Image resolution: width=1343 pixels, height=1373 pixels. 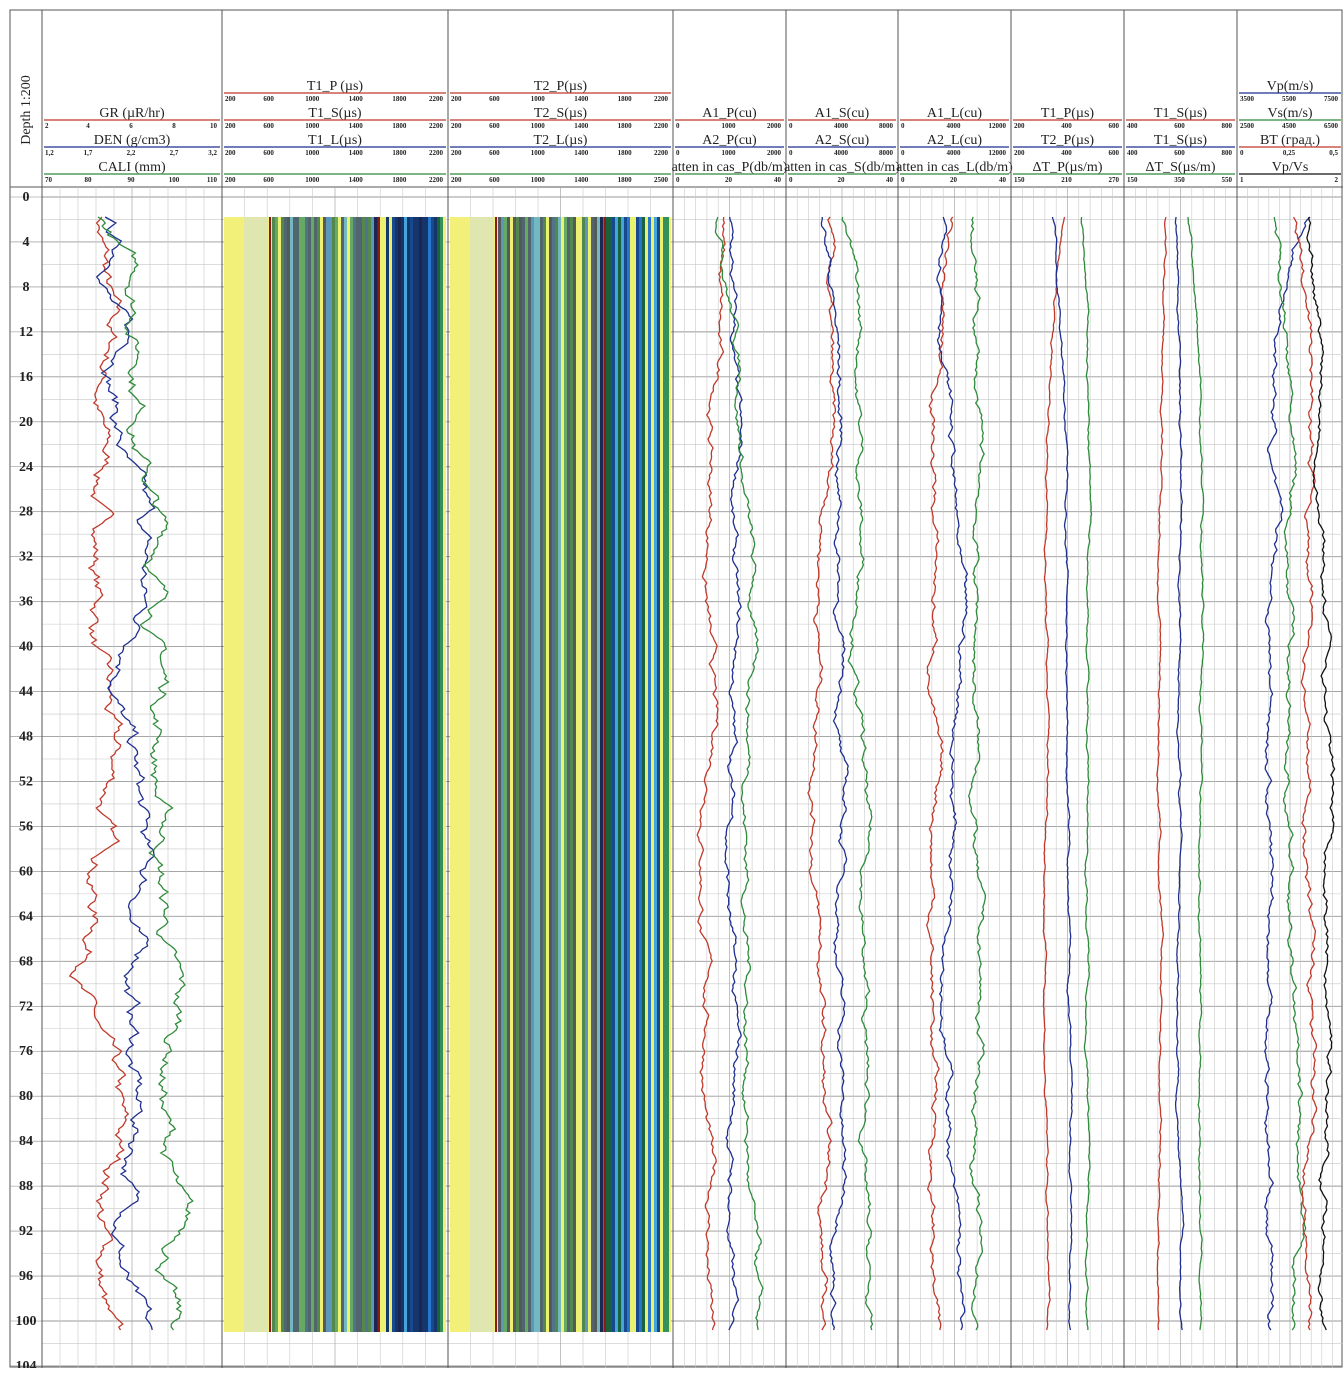 What do you see at coordinates (1290, 86) in the screenshot?
I see `curve-name: Vp(m/s)` at bounding box center [1290, 86].